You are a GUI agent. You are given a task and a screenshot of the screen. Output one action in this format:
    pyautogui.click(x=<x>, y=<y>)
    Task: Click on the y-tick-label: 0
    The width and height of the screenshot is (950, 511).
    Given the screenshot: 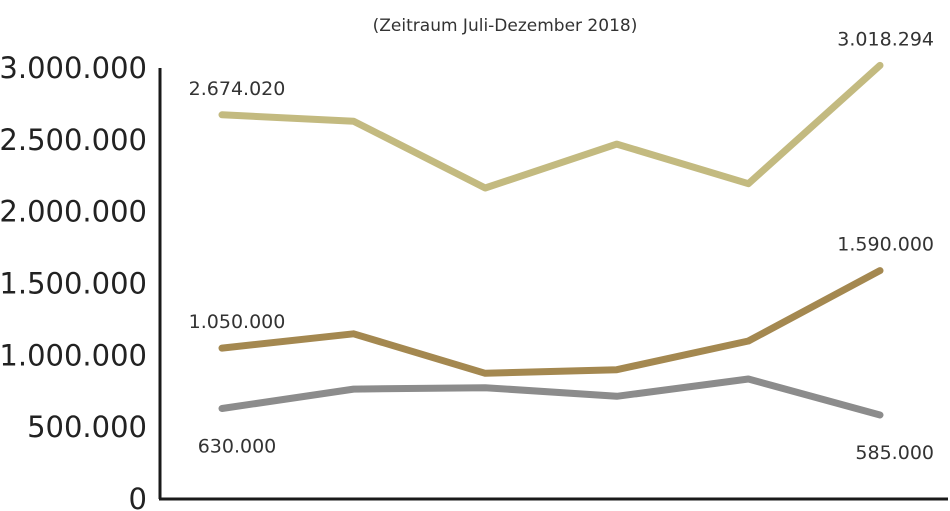 What is the action you would take?
    pyautogui.click(x=138, y=496)
    